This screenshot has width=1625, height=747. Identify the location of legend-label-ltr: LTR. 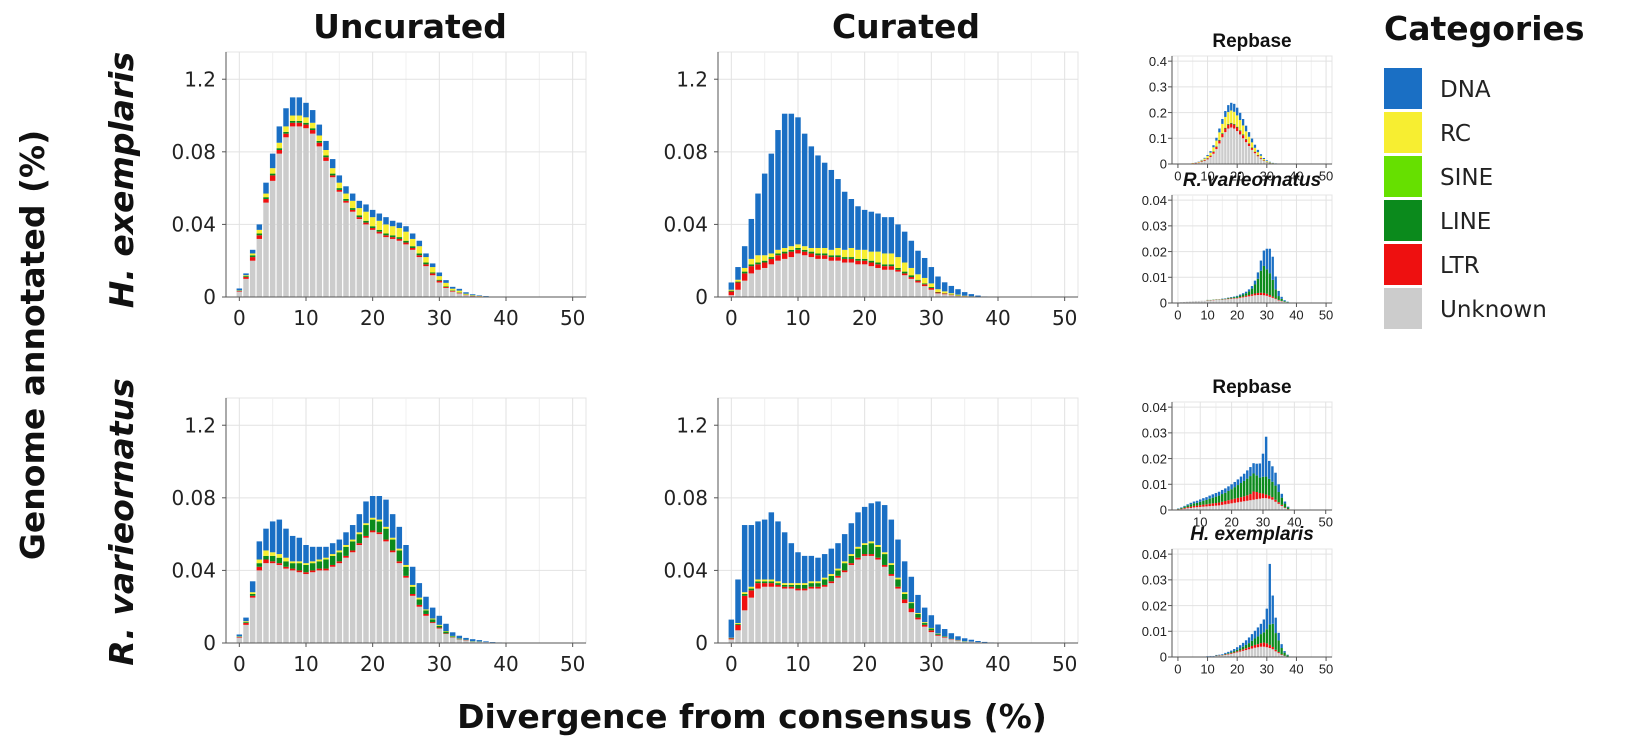
(1460, 266).